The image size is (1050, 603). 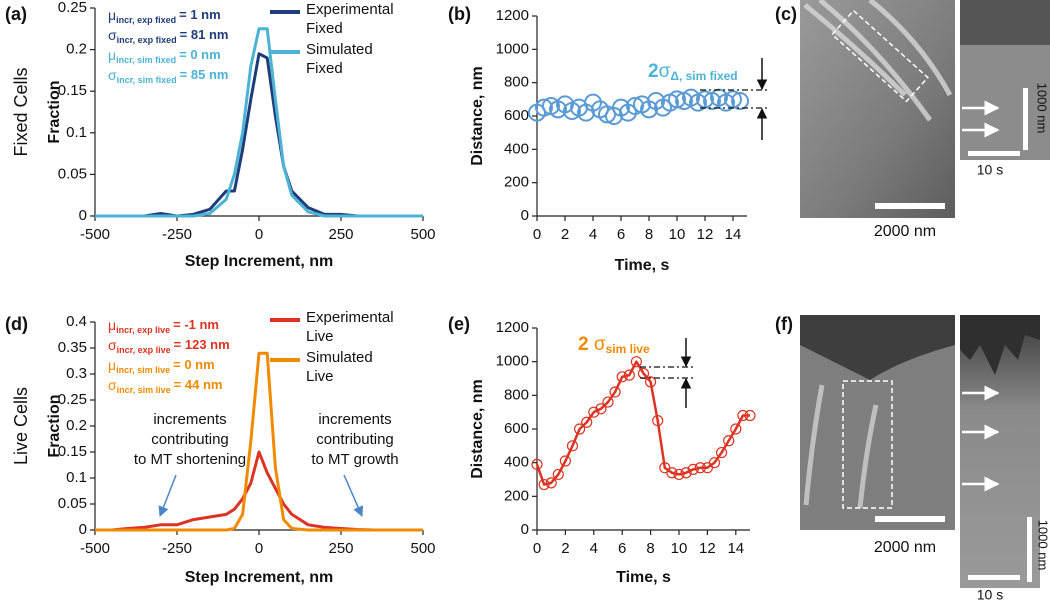 What do you see at coordinates (164, 56) in the screenshot?
I see `stat-annotation: μincr, sim fixed = 0 nm` at bounding box center [164, 56].